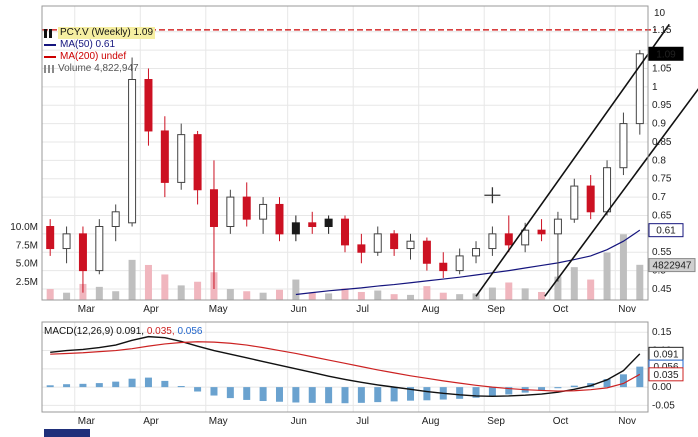 The height and width of the screenshot is (437, 698). Describe the element at coordinates (660, 13) in the screenshot. I see `price-axis-top-label: 10` at that location.